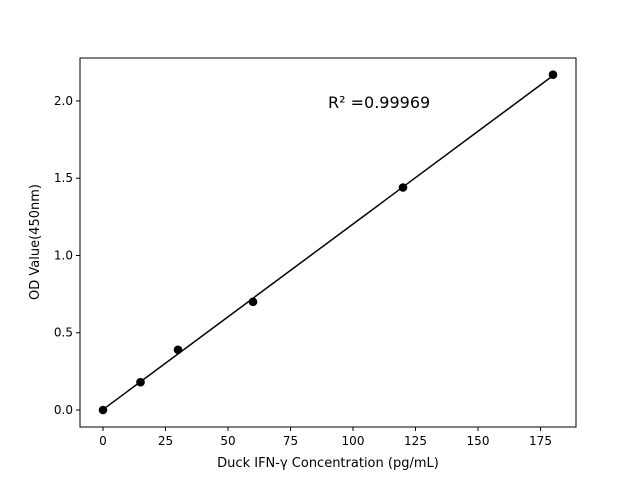 This screenshot has width=640, height=484. Describe the element at coordinates (63, 101) in the screenshot. I see `y-tick-label: 2.0` at that location.